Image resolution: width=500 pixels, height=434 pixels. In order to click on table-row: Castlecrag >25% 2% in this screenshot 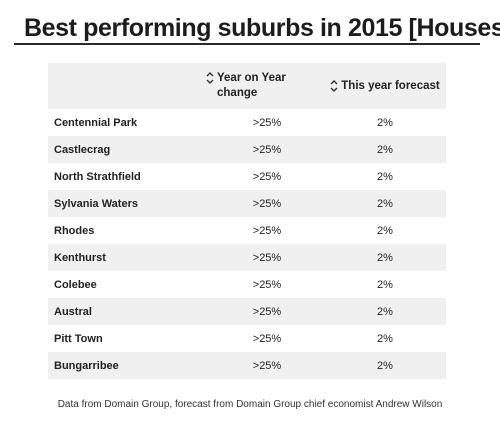, I will do `click(247, 149)`.